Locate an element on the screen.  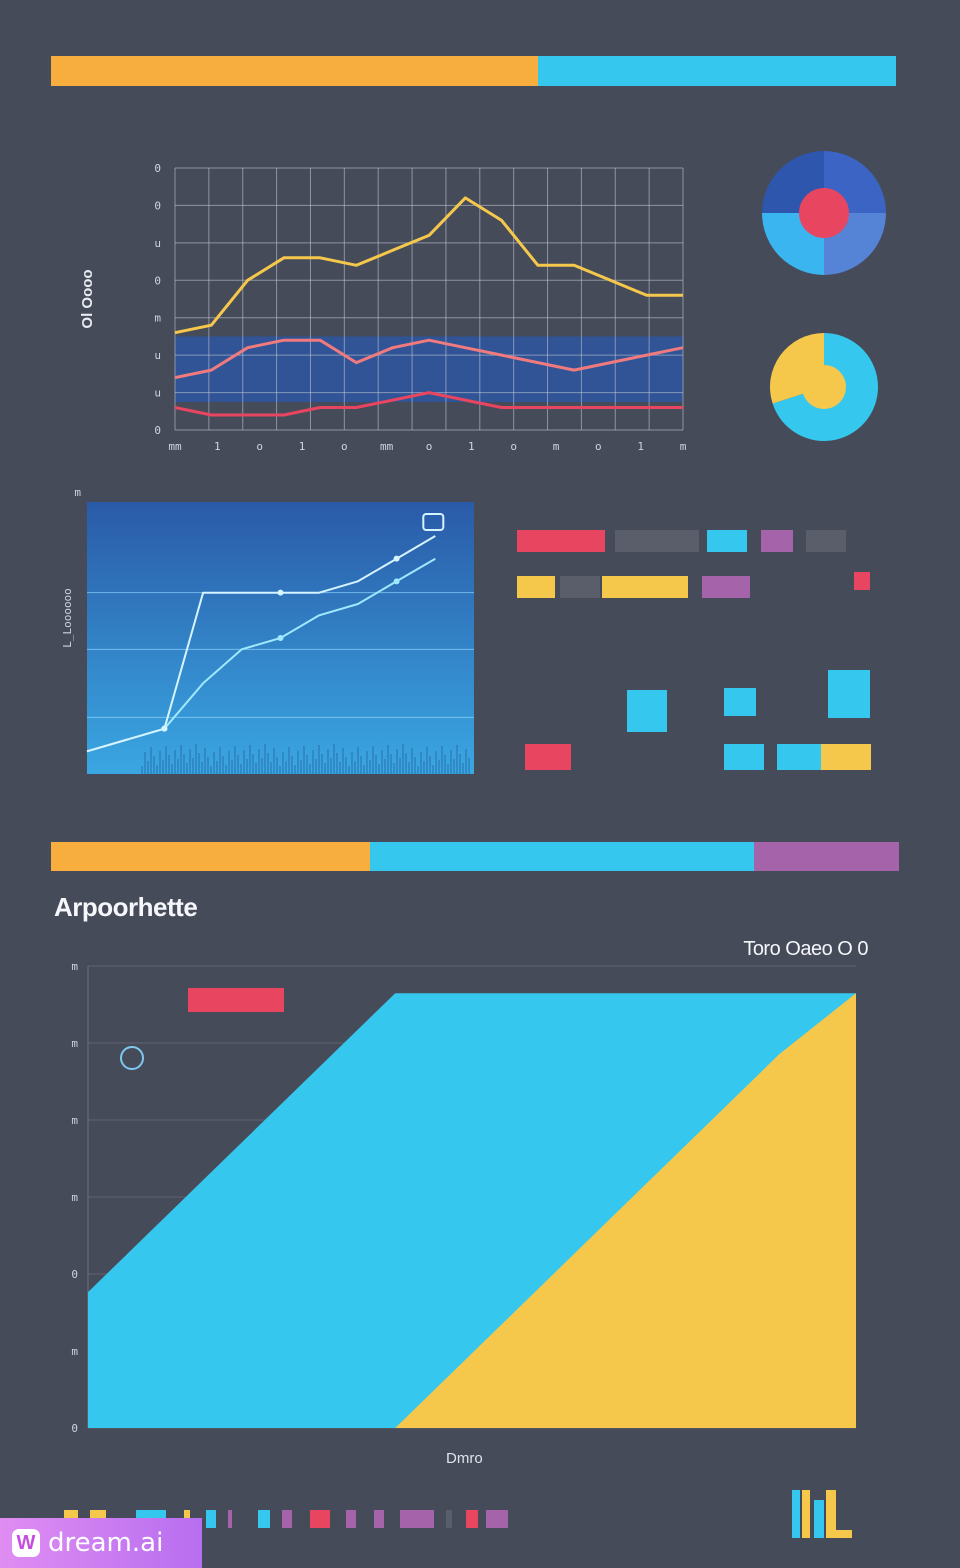
chart1-y-axis-label: Ol Oooo is located at coordinates (87, 298).